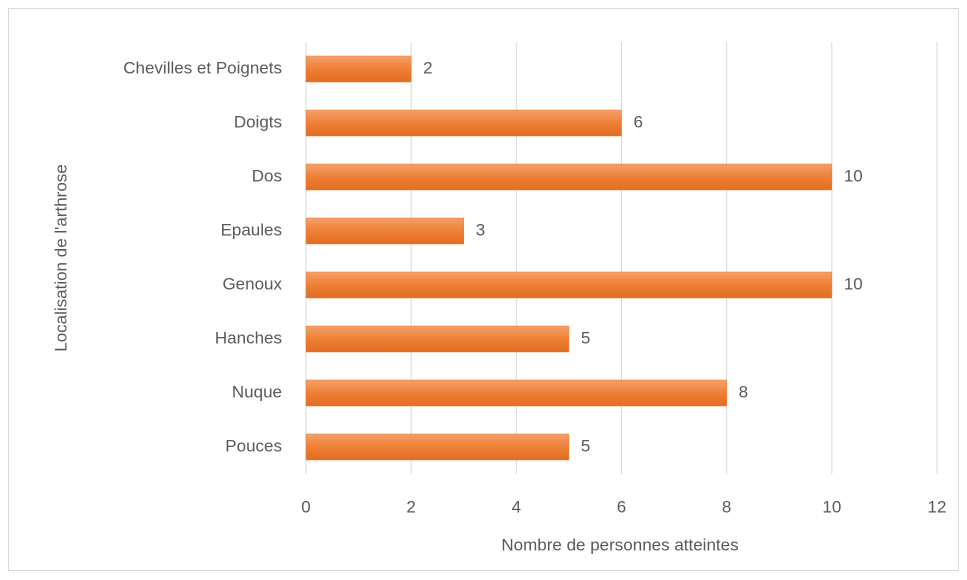  I want to click on x-axis-title: Nombre de personnes atteintes, so click(619, 544).